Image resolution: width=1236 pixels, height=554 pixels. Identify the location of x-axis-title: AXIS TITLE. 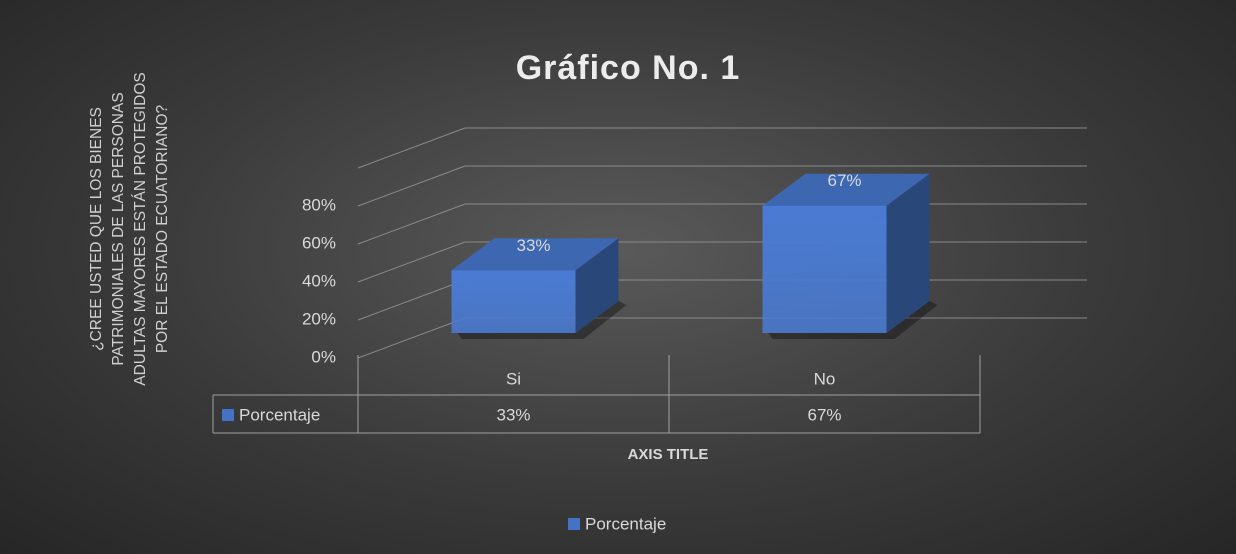
(668, 454).